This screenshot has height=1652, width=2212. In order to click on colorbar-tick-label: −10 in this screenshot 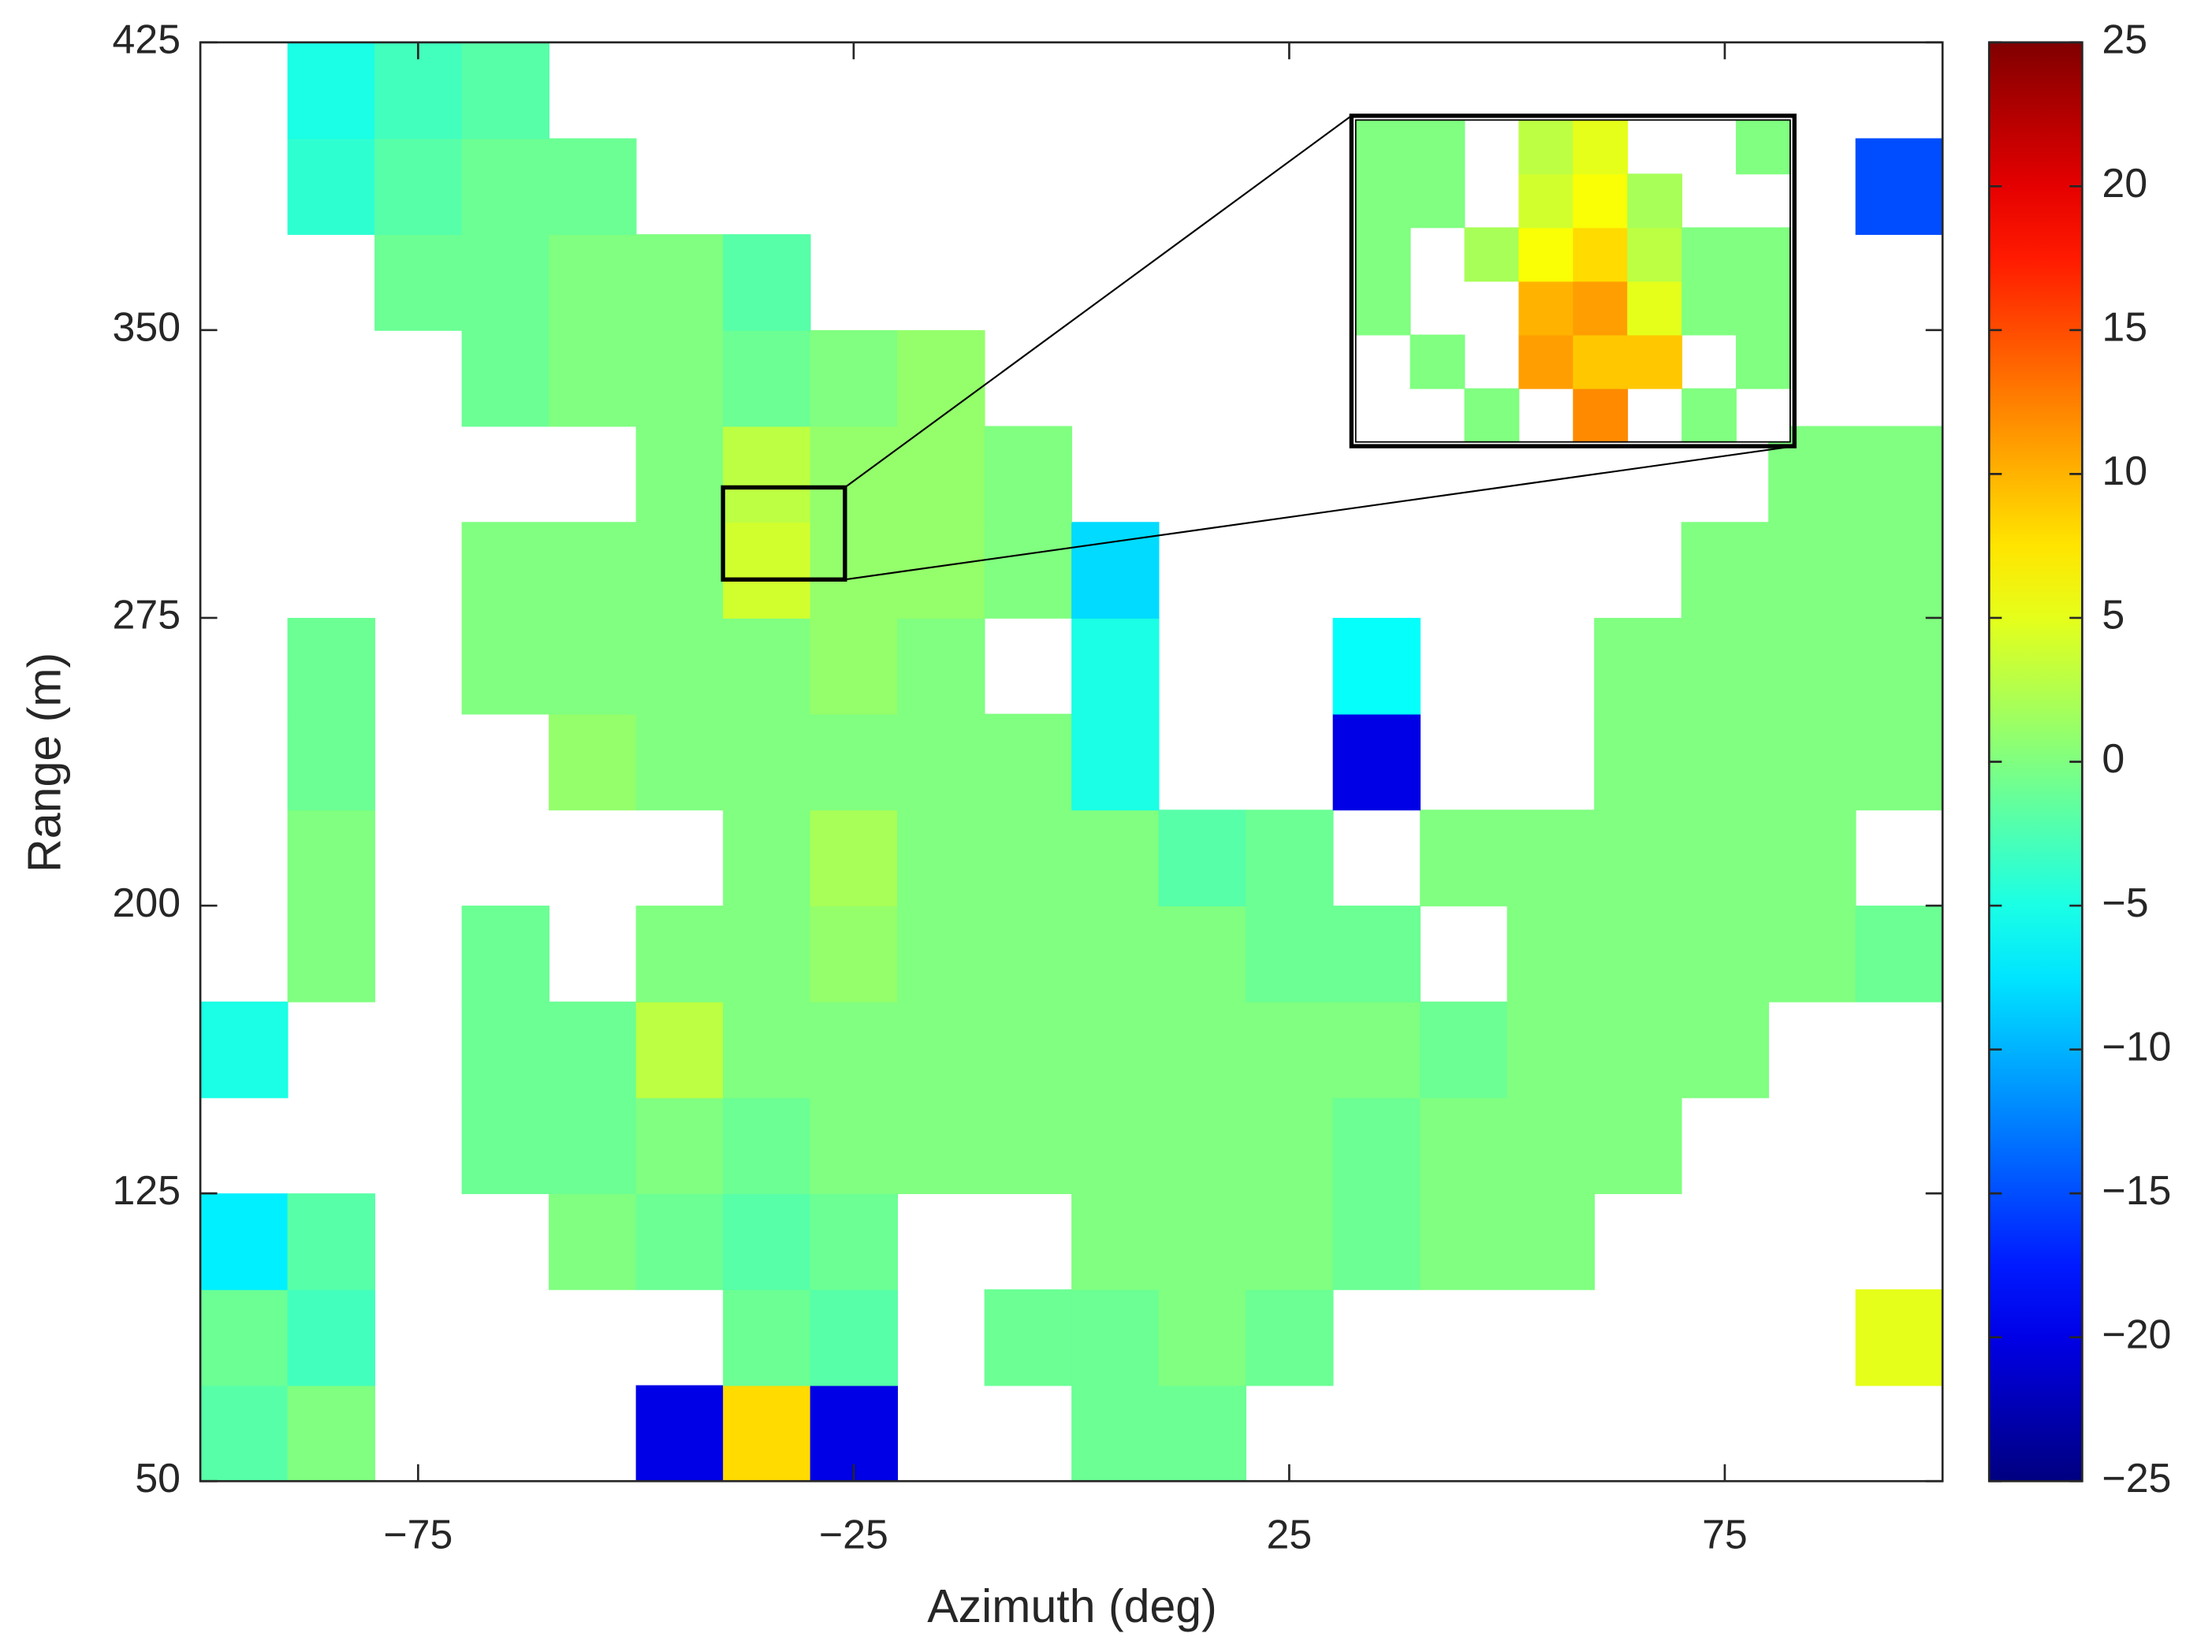, I will do `click(2136, 1047)`.